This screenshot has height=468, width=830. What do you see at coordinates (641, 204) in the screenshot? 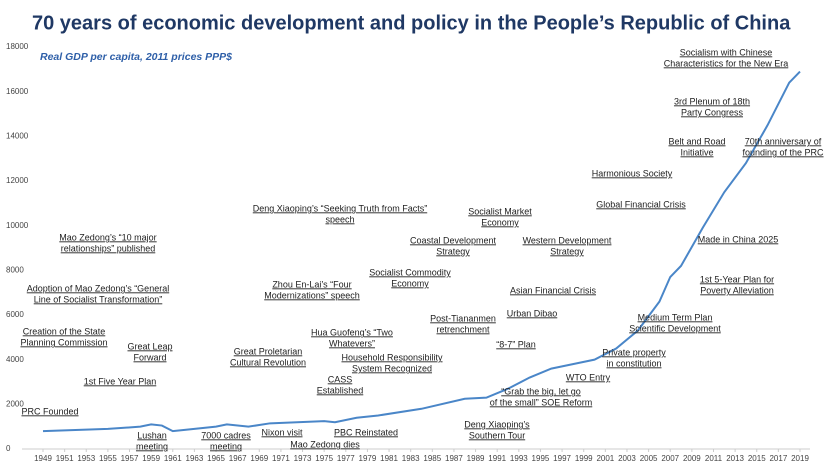
I see `annotation: Global Financial Crisis` at bounding box center [641, 204].